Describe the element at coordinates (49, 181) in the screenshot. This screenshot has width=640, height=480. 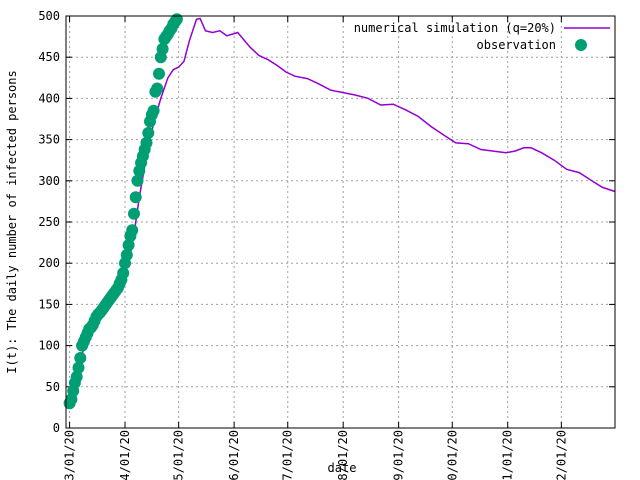
I see `y-tick-label: 300` at that location.